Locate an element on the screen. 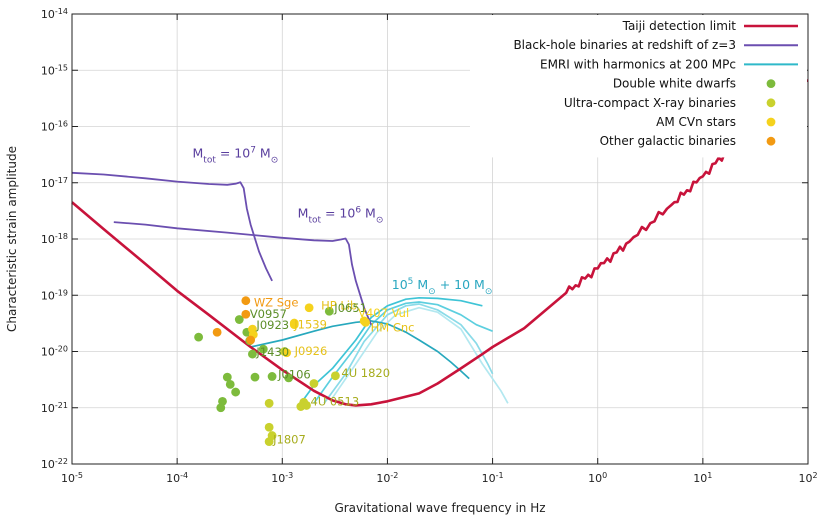 The width and height of the screenshot is (830, 522). x-tick-label: 10⁻⁴ is located at coordinates (177, 478).